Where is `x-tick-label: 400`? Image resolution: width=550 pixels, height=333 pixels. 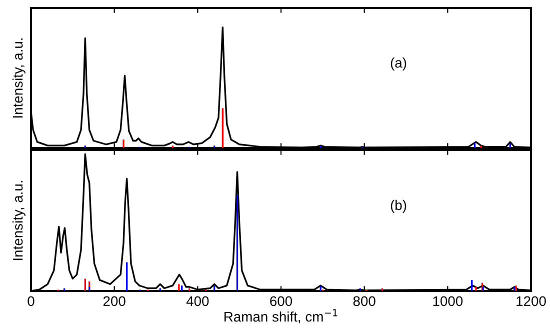 x-tick-label: 400 is located at coordinates (197, 301).